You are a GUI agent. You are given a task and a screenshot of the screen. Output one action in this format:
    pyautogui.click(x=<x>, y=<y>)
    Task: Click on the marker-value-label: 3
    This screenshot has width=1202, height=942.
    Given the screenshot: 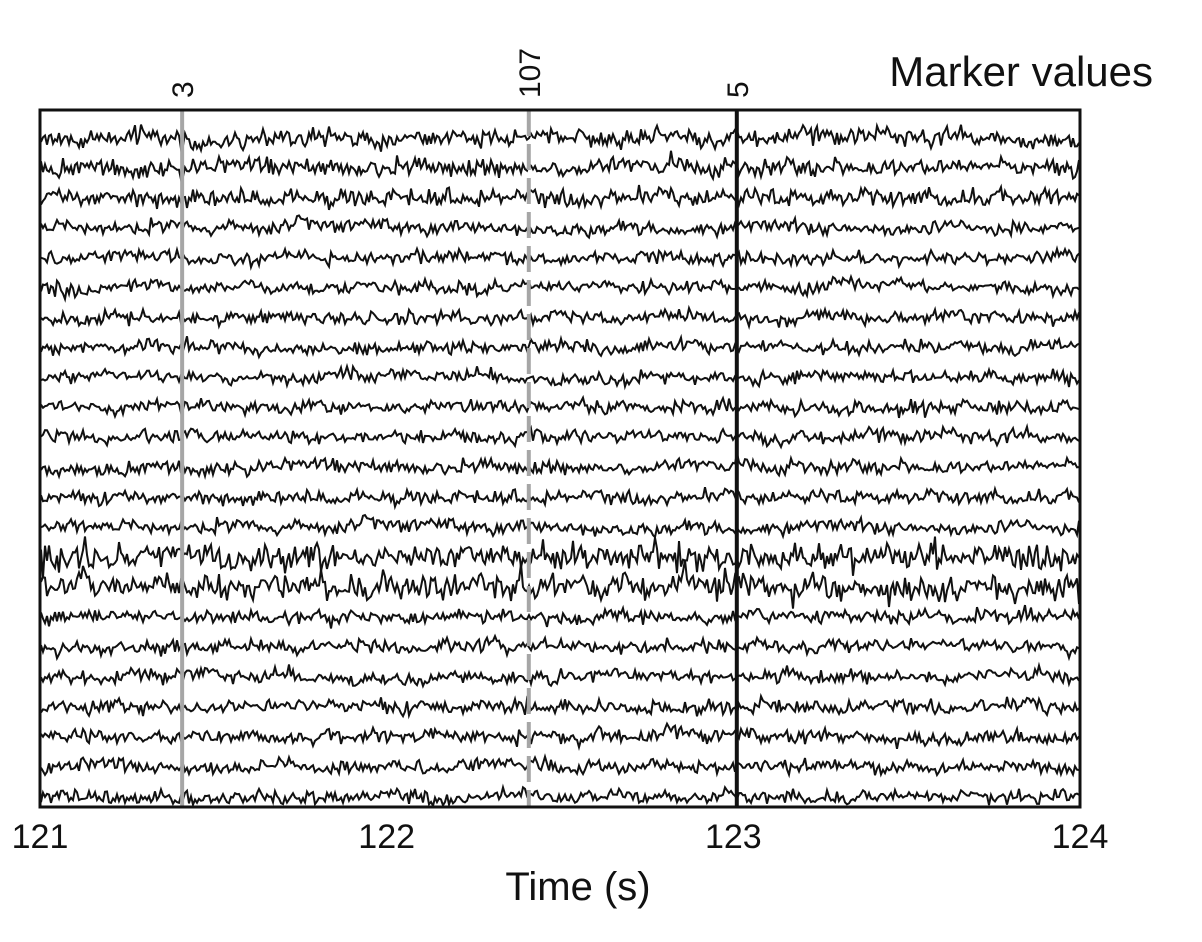 What is the action you would take?
    pyautogui.click(x=183, y=89)
    